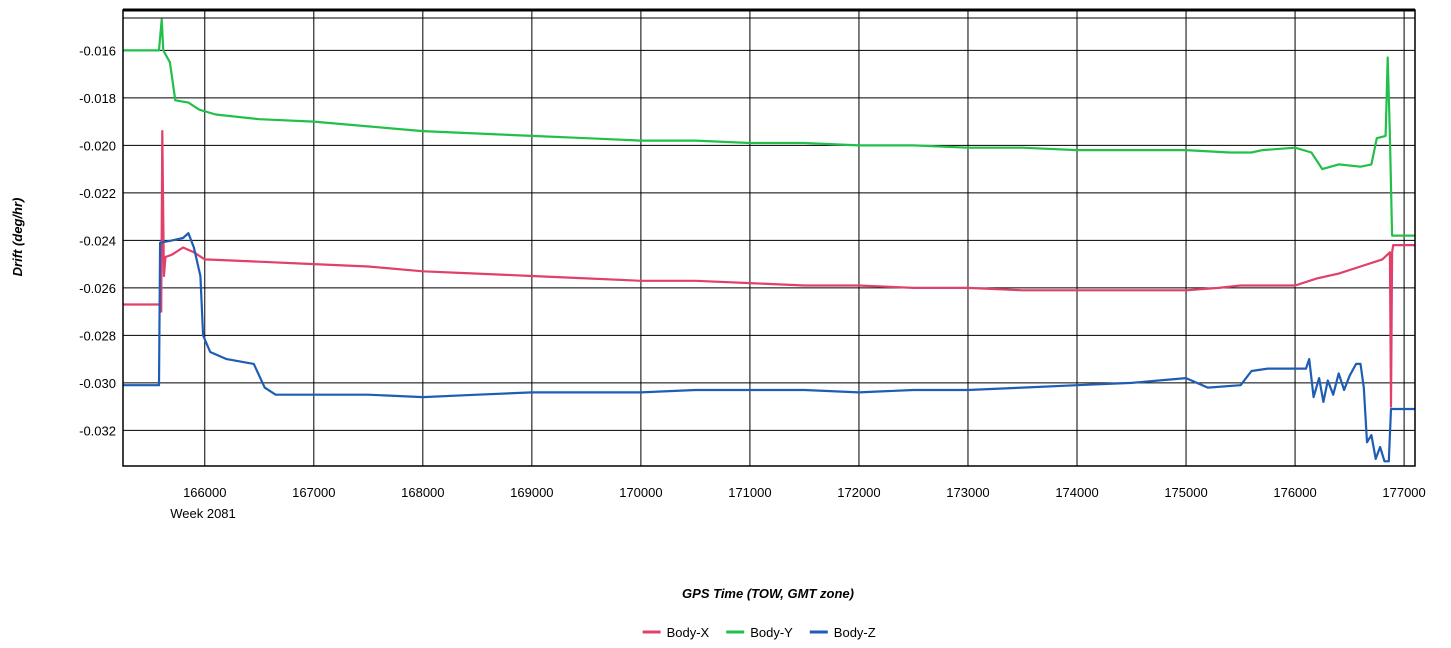  What do you see at coordinates (858, 492) in the screenshot?
I see `x-tick-label: 172000` at bounding box center [858, 492].